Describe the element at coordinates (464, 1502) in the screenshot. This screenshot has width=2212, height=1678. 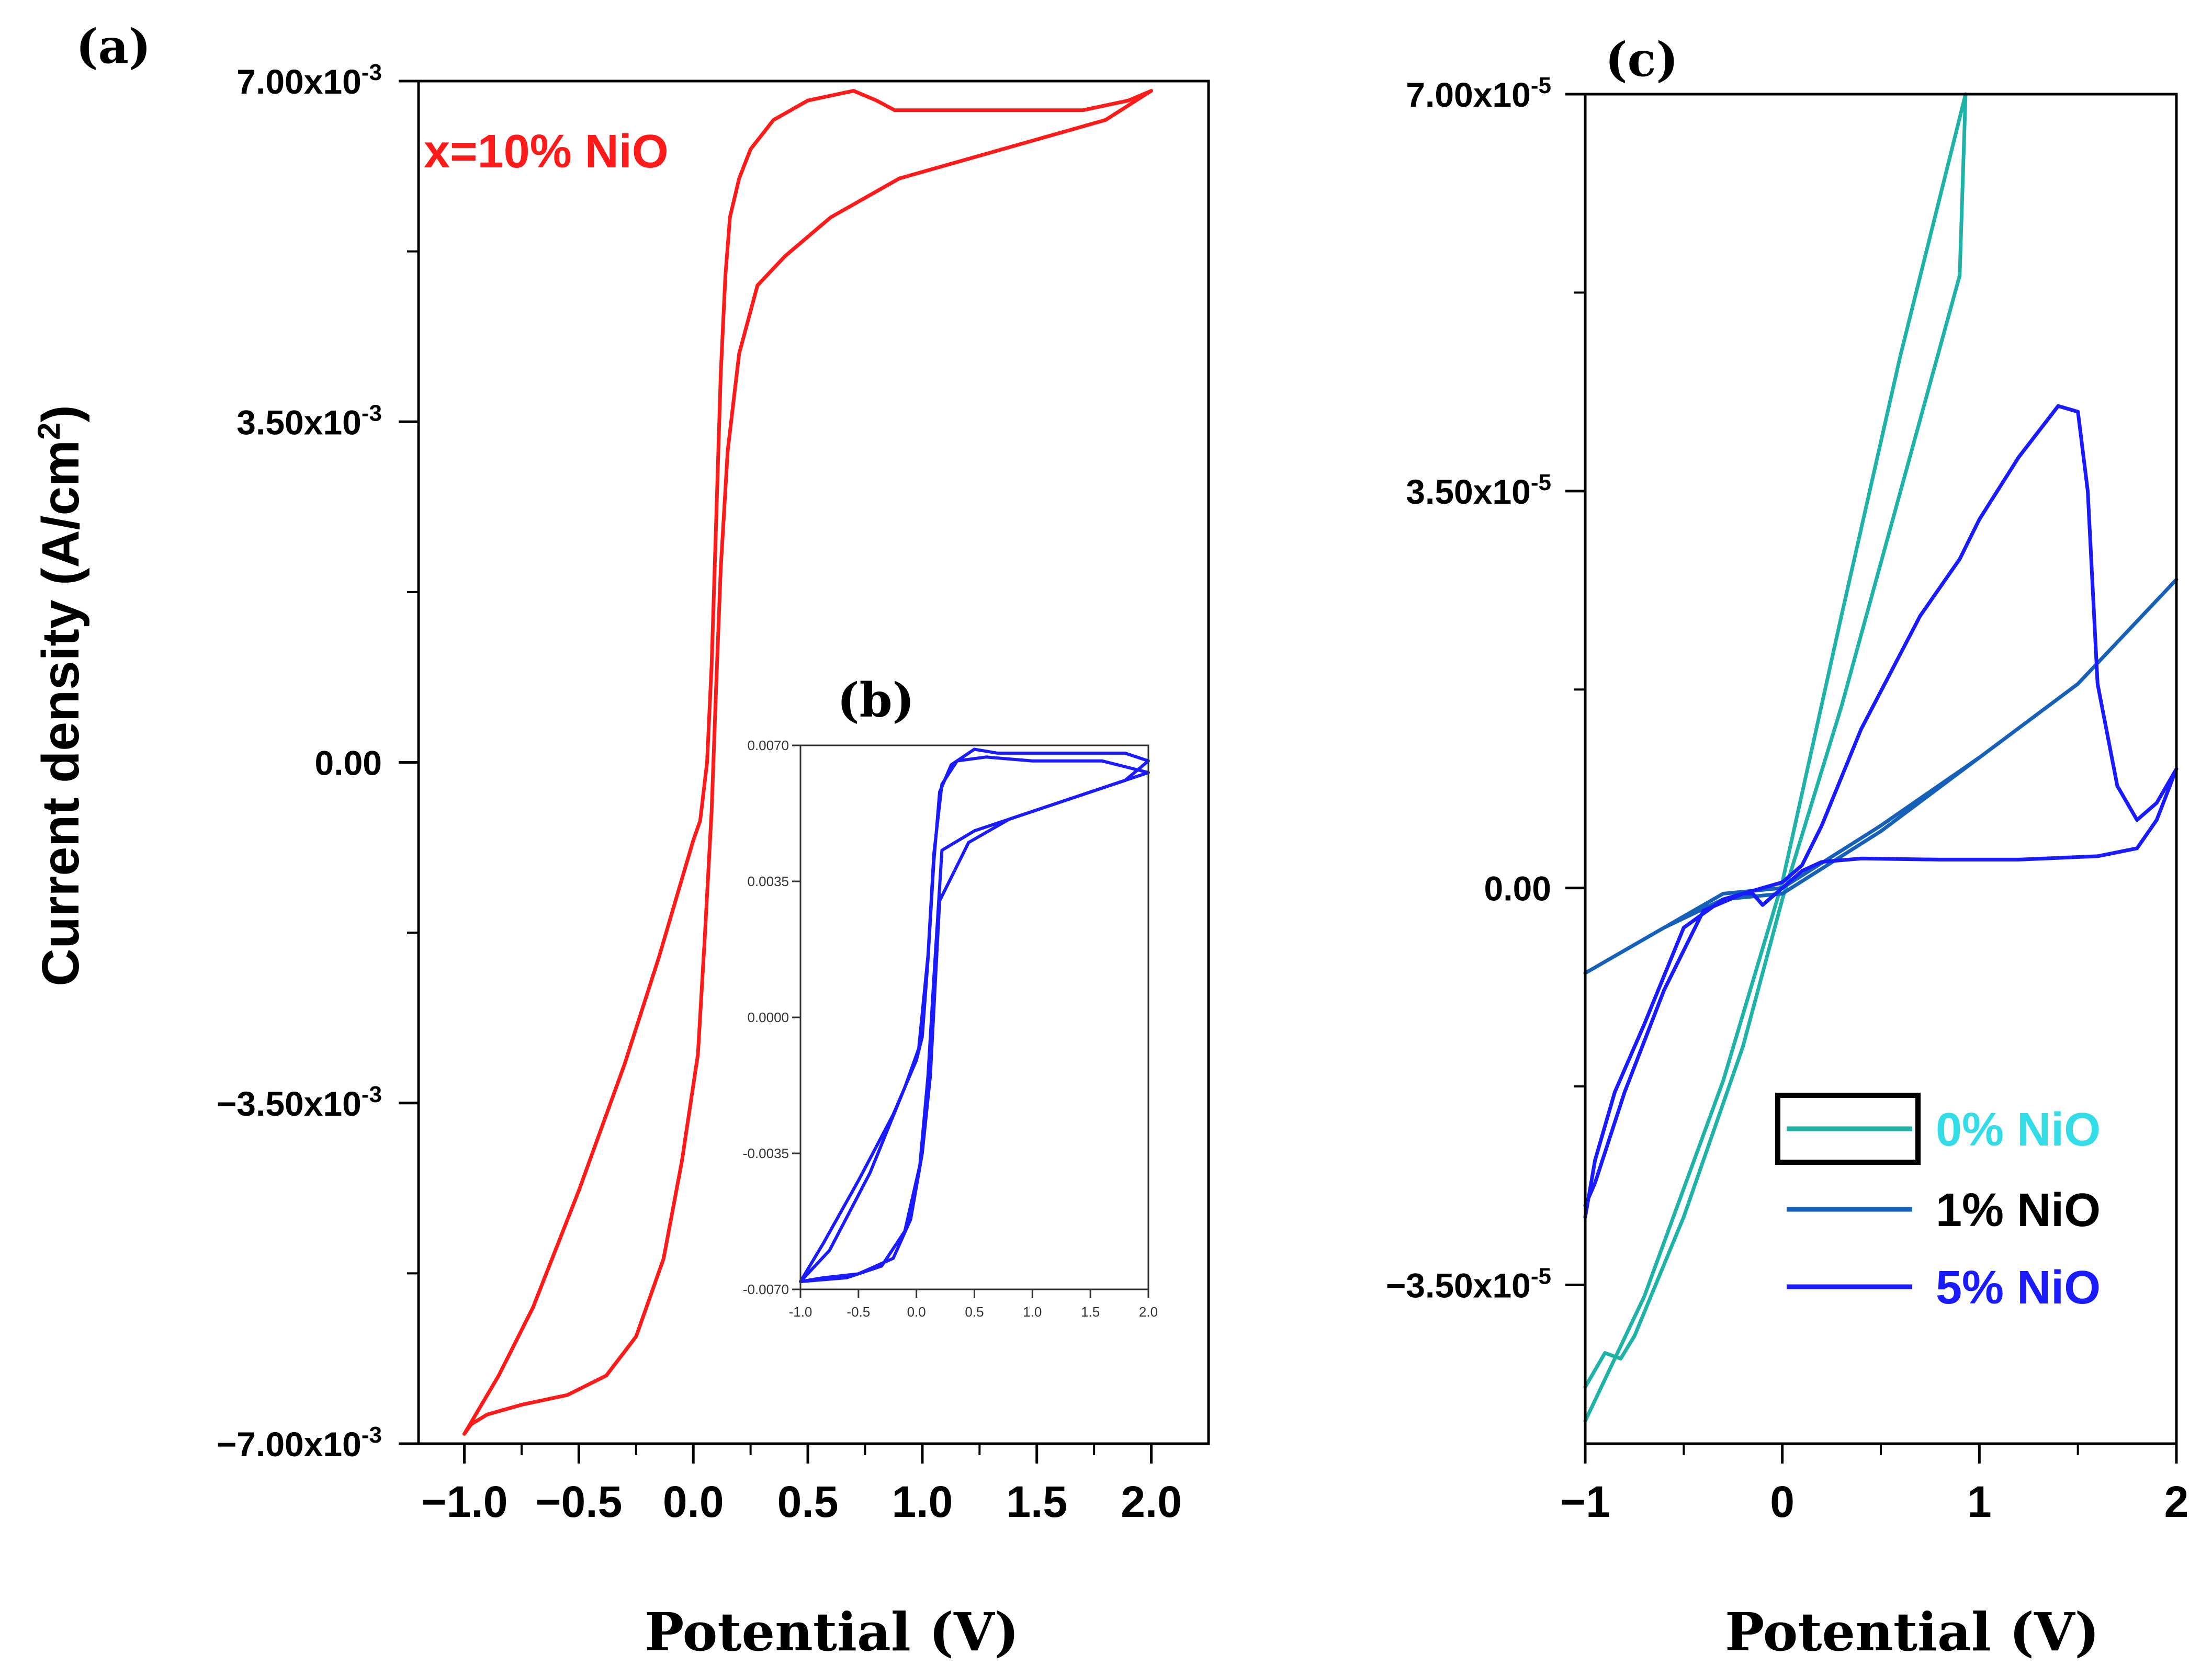
I see `panel-a-x-tick-label: −1.0` at that location.